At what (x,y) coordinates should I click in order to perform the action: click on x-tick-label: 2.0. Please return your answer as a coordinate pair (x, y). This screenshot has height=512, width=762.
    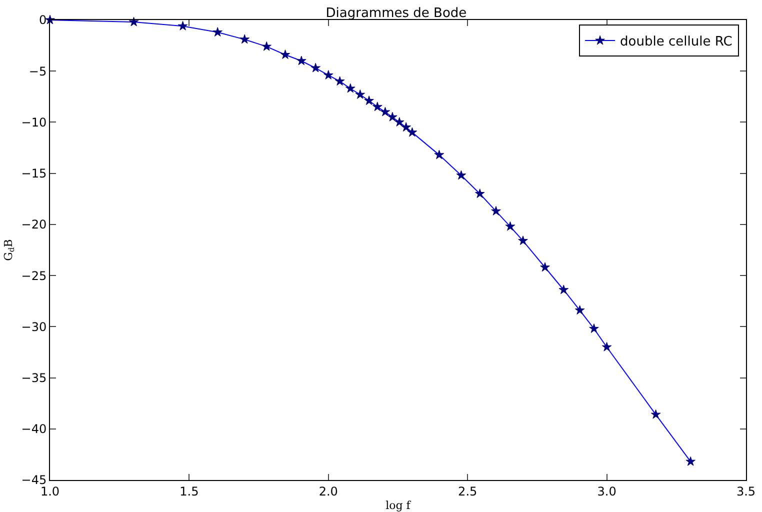
    Looking at the image, I should click on (328, 491).